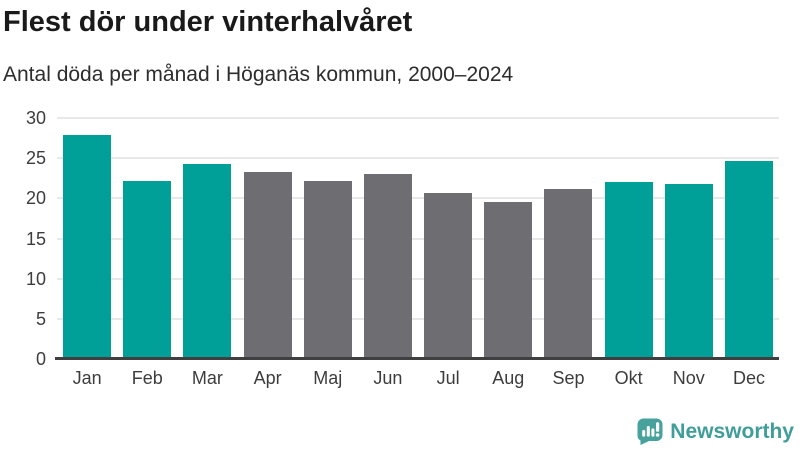 This screenshot has height=450, width=800. Describe the element at coordinates (87, 246) in the screenshot. I see `bar-jan` at that location.